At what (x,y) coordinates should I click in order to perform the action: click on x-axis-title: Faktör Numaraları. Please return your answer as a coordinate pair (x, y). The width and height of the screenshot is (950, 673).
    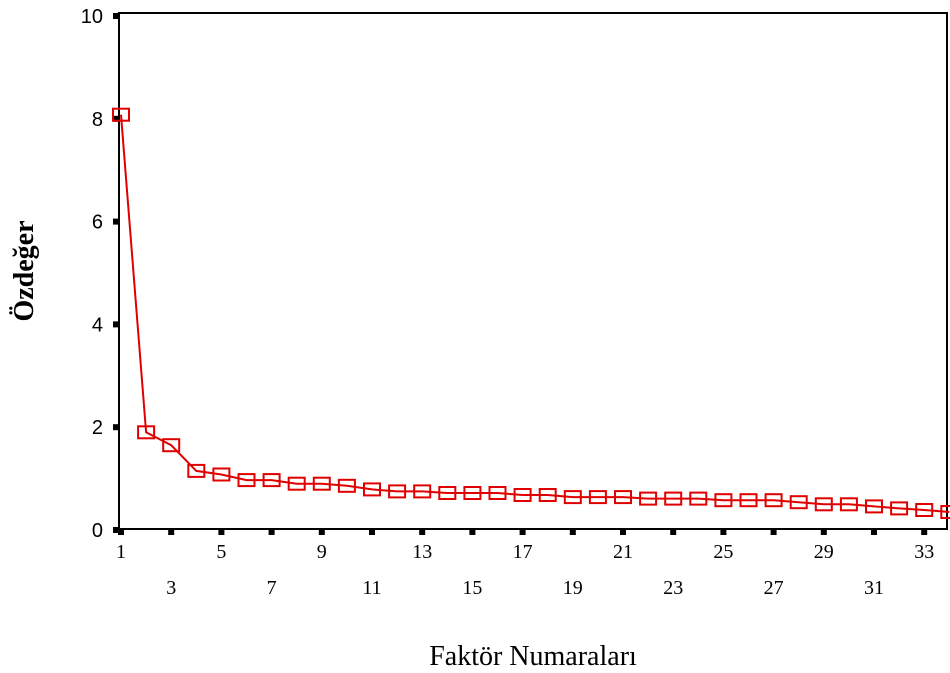
    Looking at the image, I should click on (533, 656).